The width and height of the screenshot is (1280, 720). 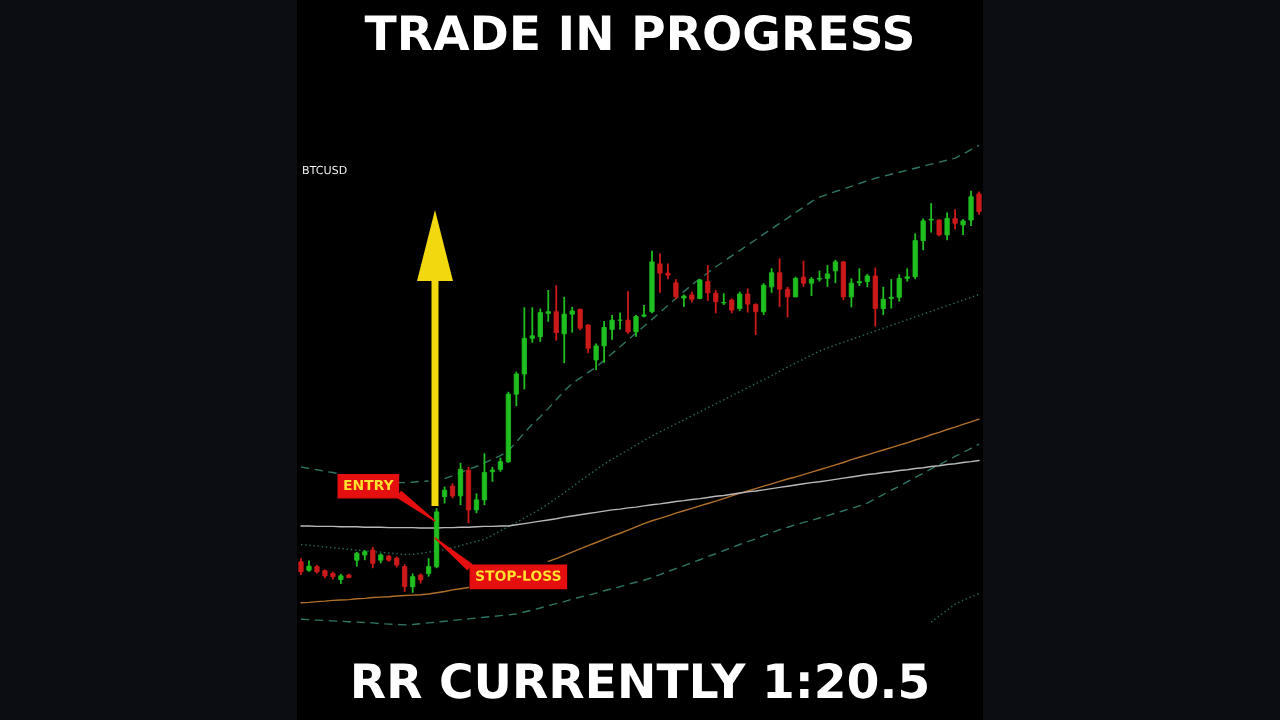 What do you see at coordinates (518, 575) in the screenshot?
I see `annotation: STOP-LOSS` at bounding box center [518, 575].